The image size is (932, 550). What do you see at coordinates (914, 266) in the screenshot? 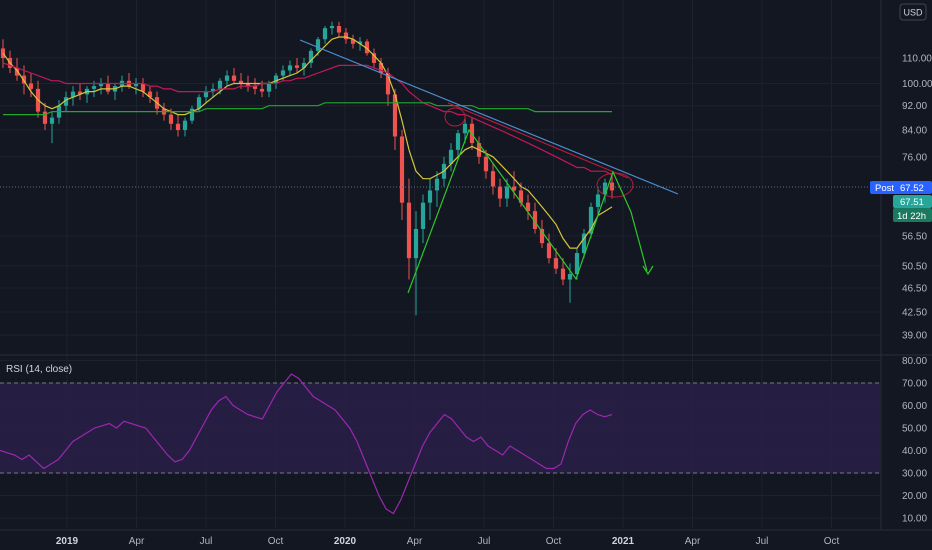
I see `price-tick-label: 50.50` at bounding box center [914, 266].